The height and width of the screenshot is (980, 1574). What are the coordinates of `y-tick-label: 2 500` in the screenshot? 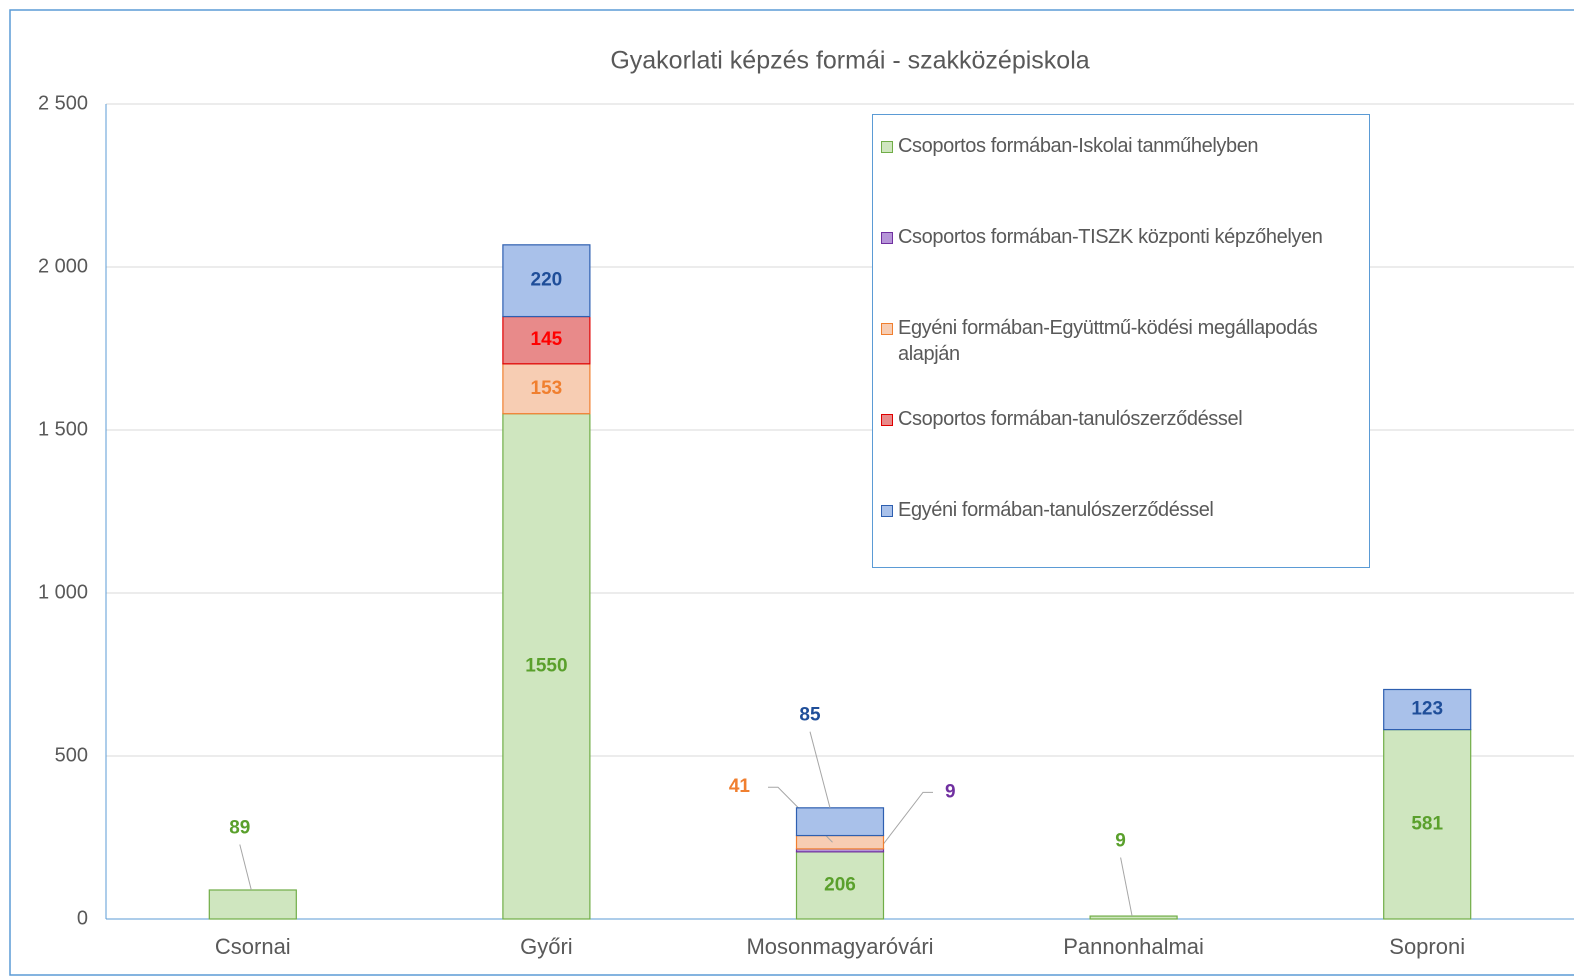 It's located at (63, 103).